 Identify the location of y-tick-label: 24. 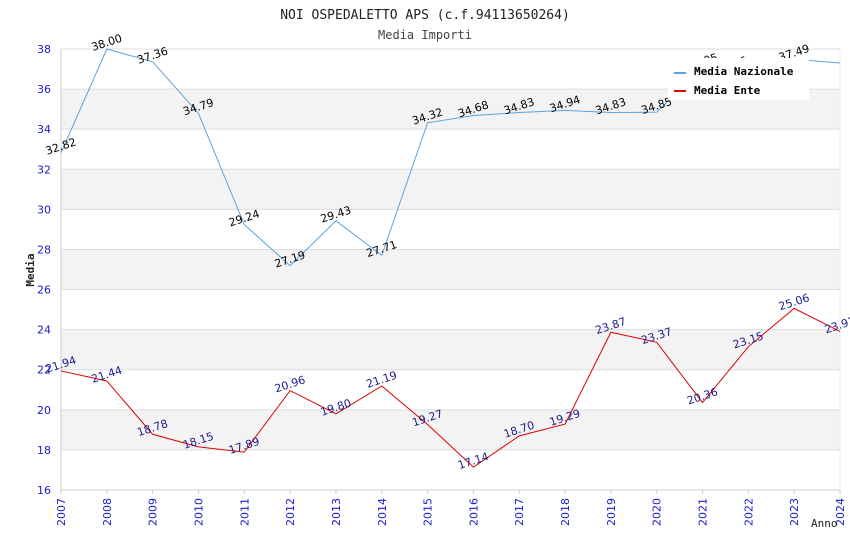
(44, 330).